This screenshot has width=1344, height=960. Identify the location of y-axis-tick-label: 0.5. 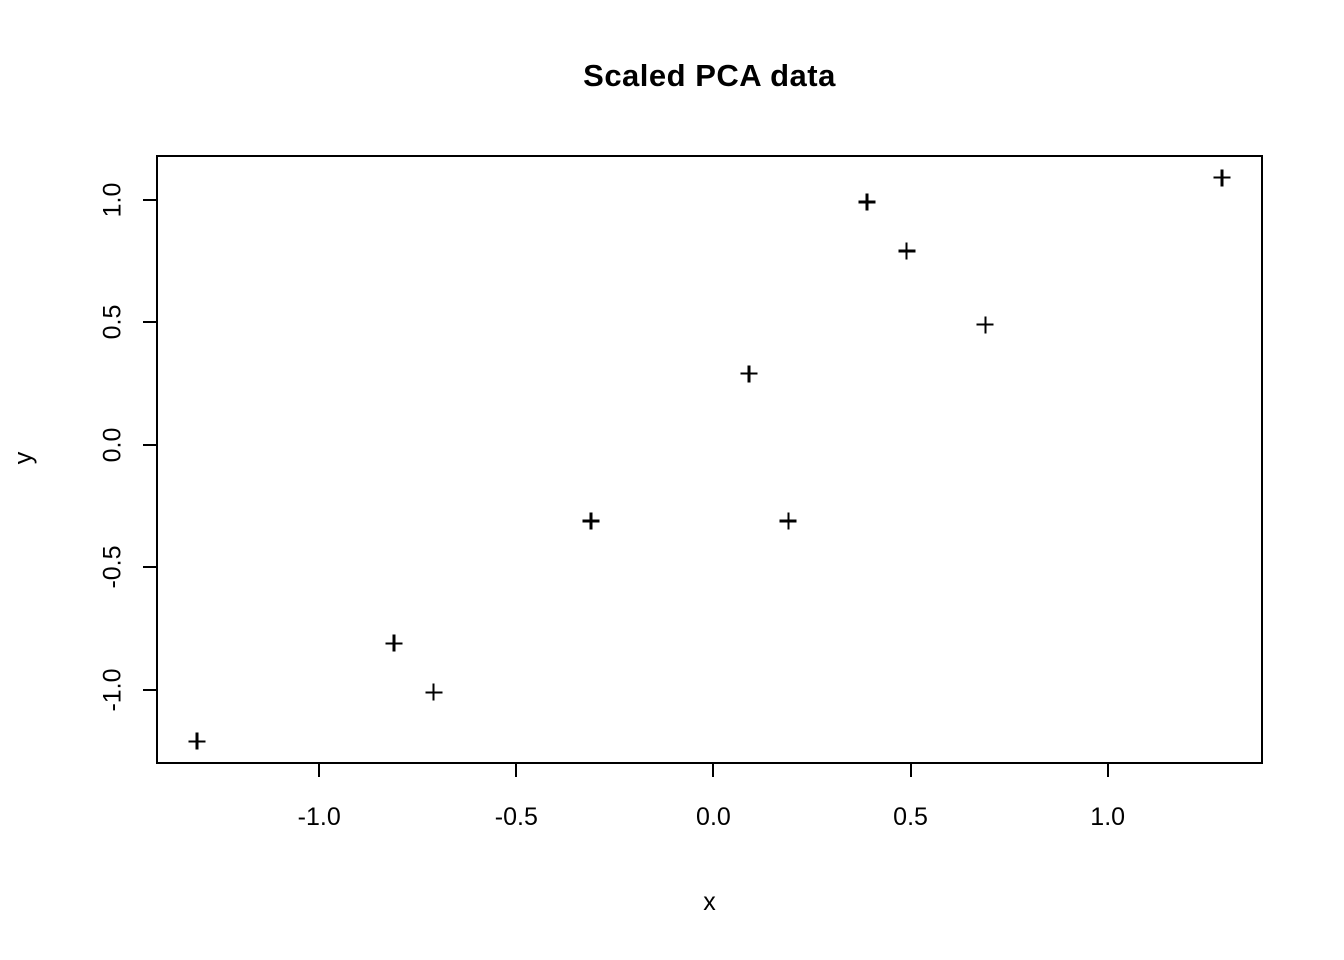
(112, 322).